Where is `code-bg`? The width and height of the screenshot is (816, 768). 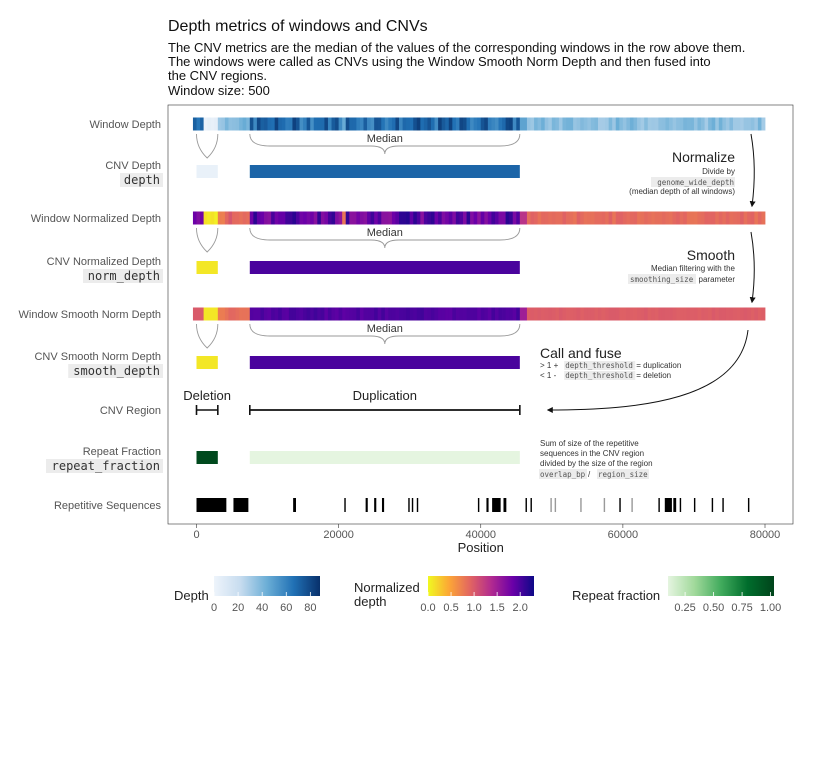 code-bg is located at coordinates (693, 182).